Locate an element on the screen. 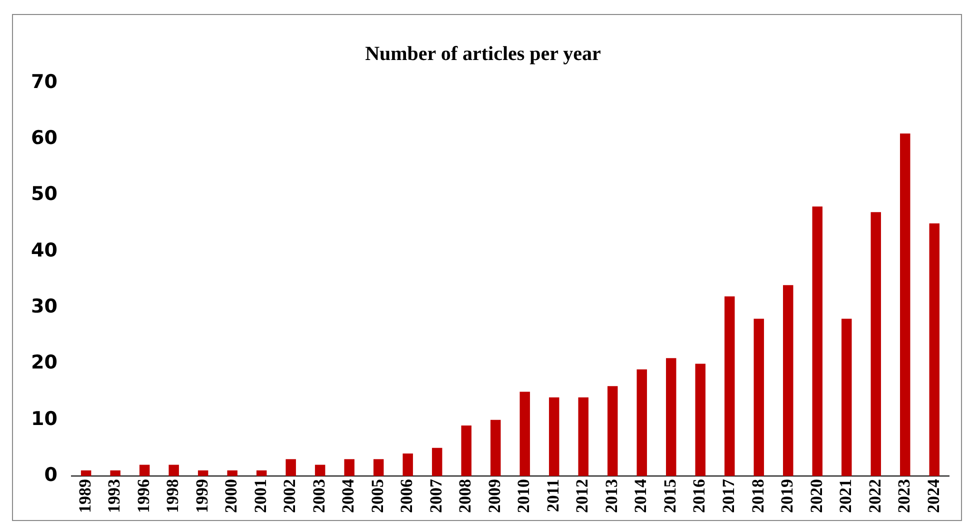 This screenshot has width=963, height=522. x-tick-label: 2008 is located at coordinates (465, 496).